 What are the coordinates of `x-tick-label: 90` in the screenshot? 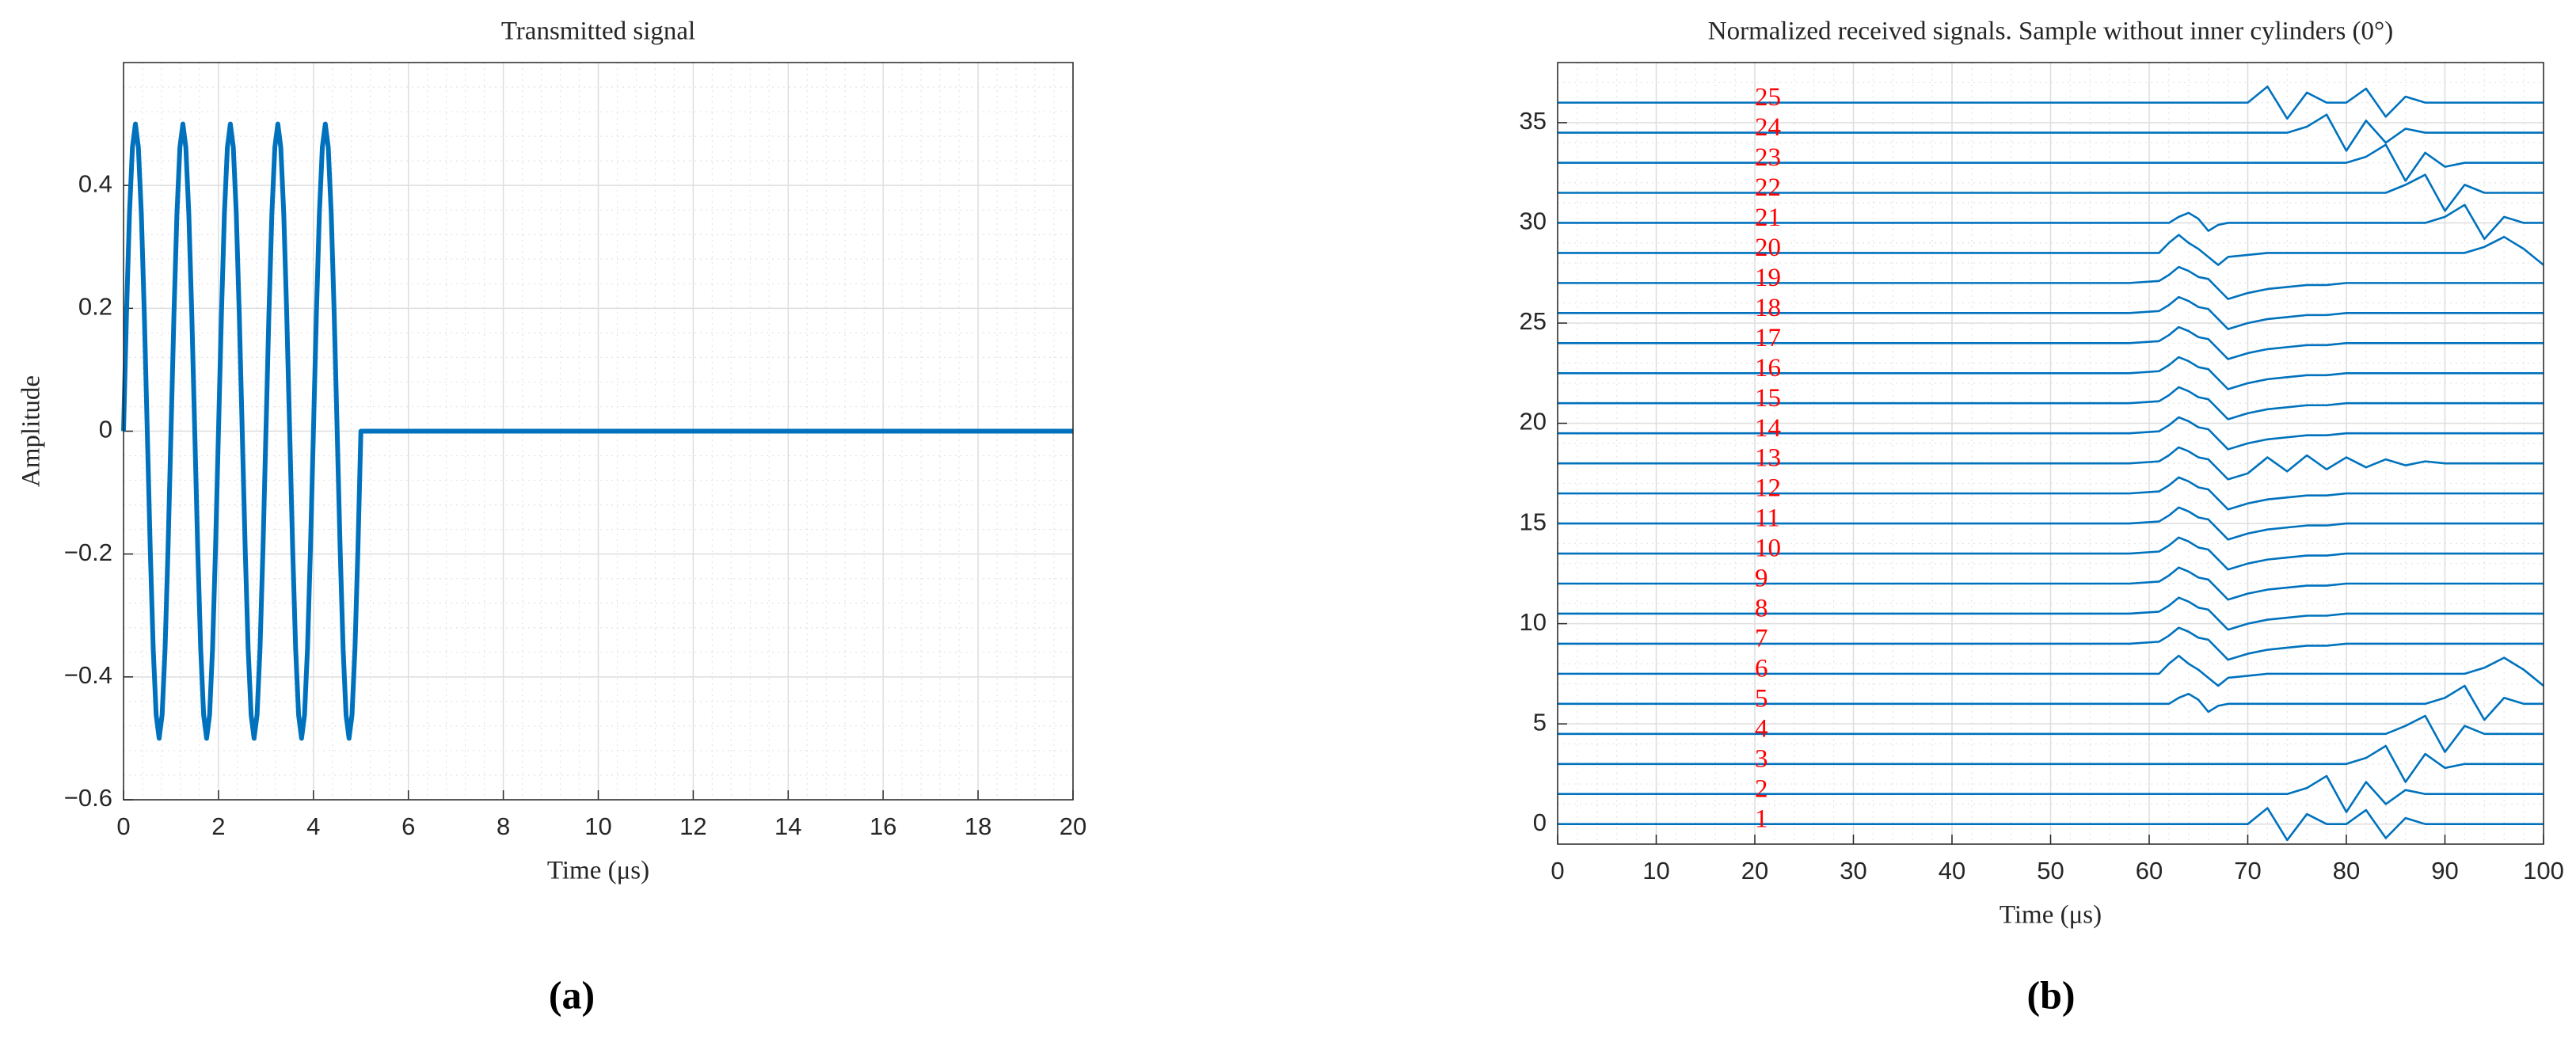 It's located at (2444, 871).